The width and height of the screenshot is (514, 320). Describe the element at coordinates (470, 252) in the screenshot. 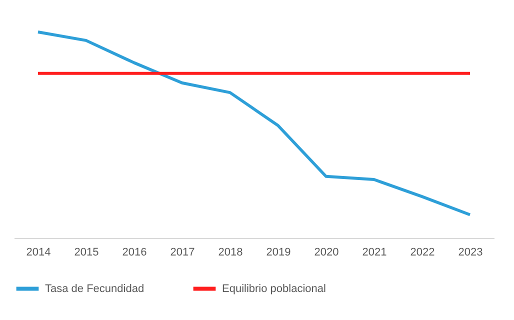

I see `x-tick-label: 2023` at that location.